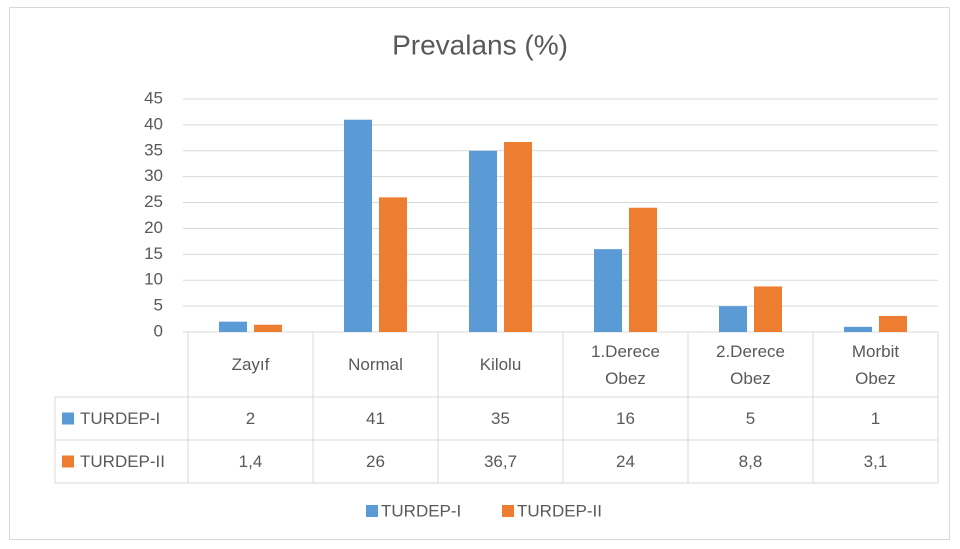 Image resolution: width=960 pixels, height=549 pixels. Describe the element at coordinates (250, 418) in the screenshot. I see `table-value: 2` at that location.